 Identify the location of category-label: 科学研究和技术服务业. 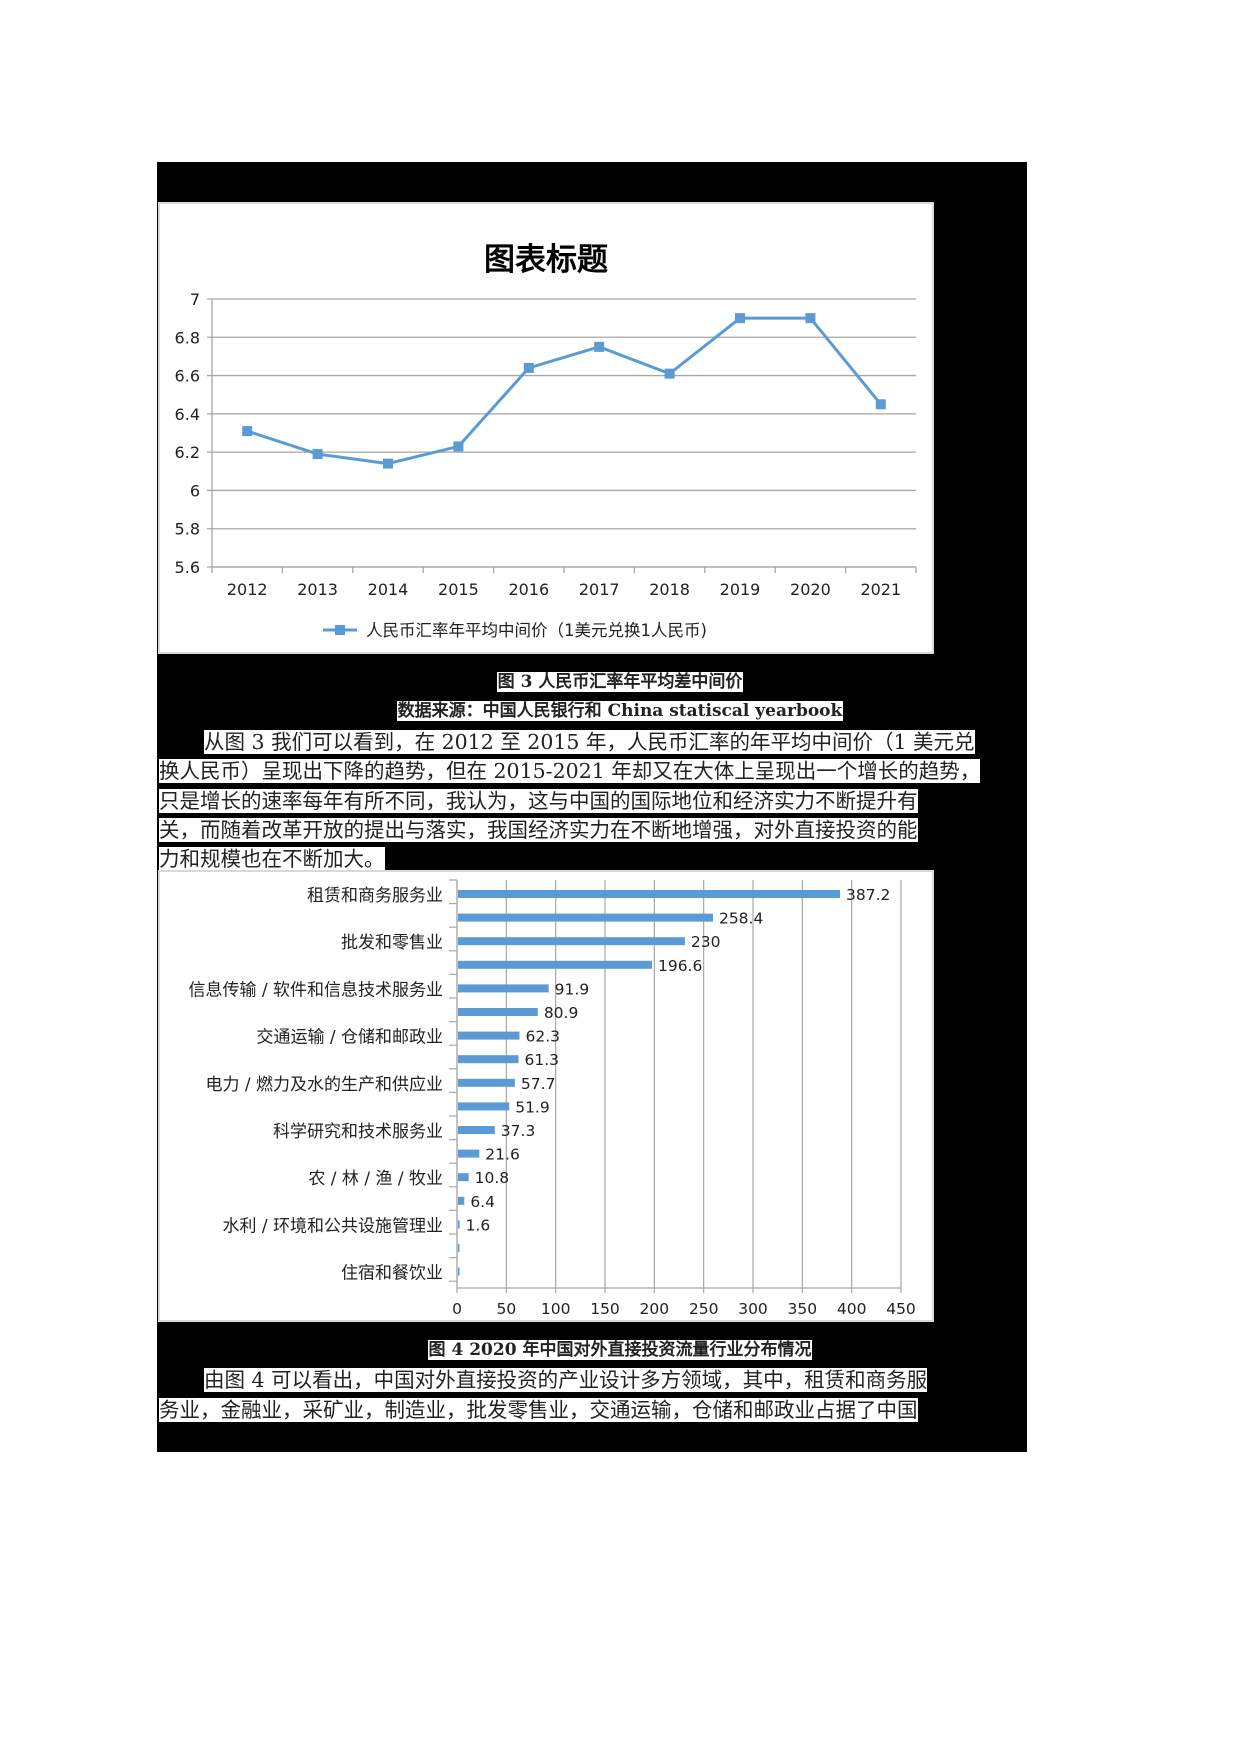
(358, 1132).